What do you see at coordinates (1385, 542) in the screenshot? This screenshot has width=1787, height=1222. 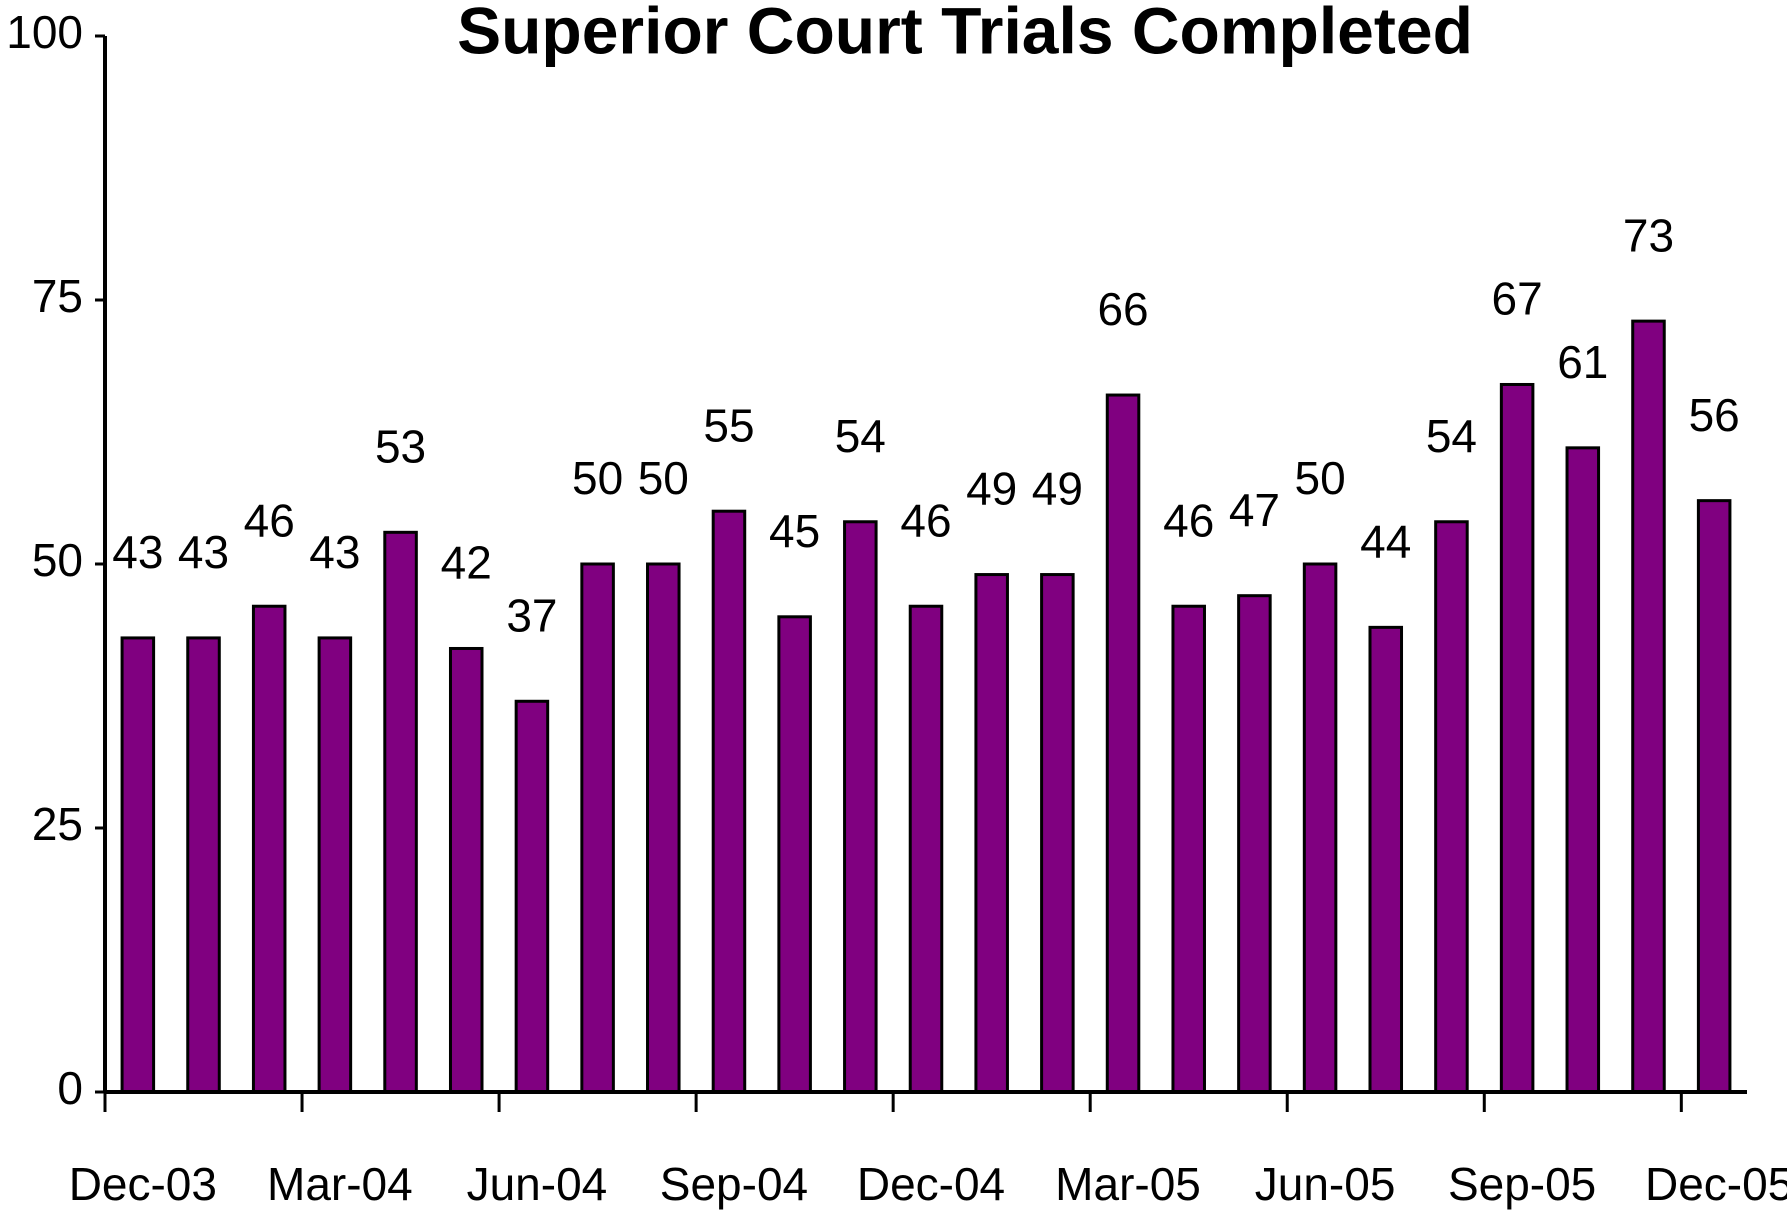 I see `value-label: 44` at bounding box center [1385, 542].